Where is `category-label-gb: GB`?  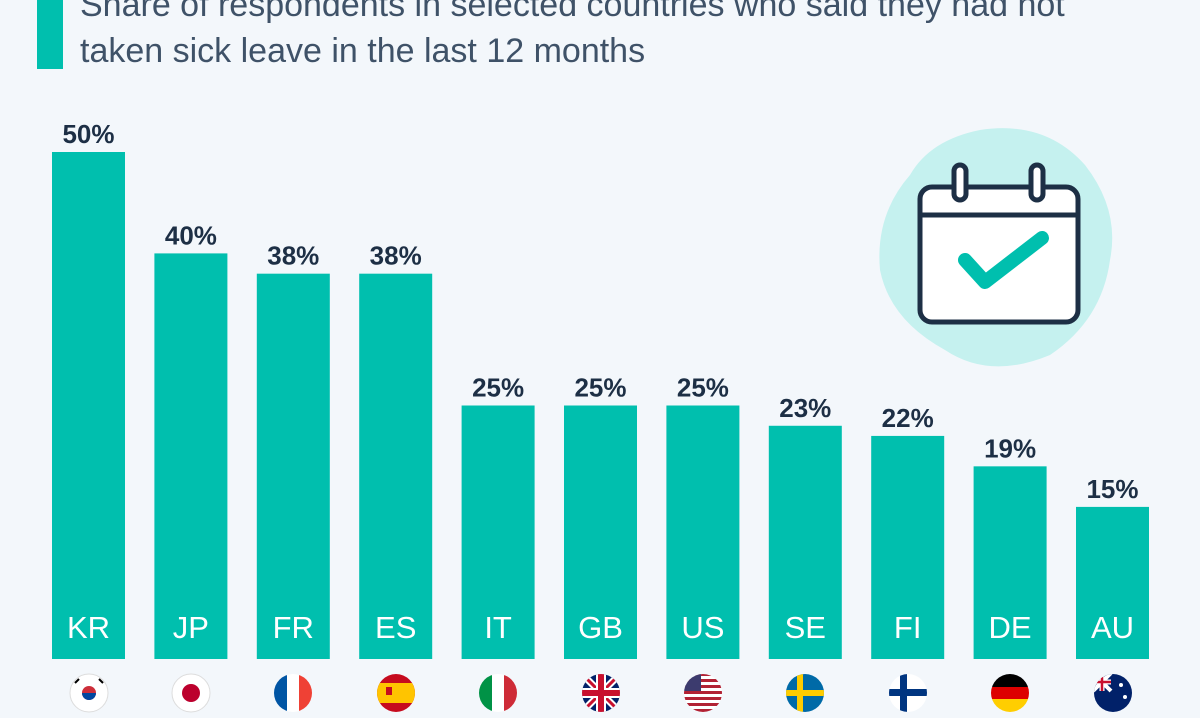 category-label-gb: GB is located at coordinates (600, 627).